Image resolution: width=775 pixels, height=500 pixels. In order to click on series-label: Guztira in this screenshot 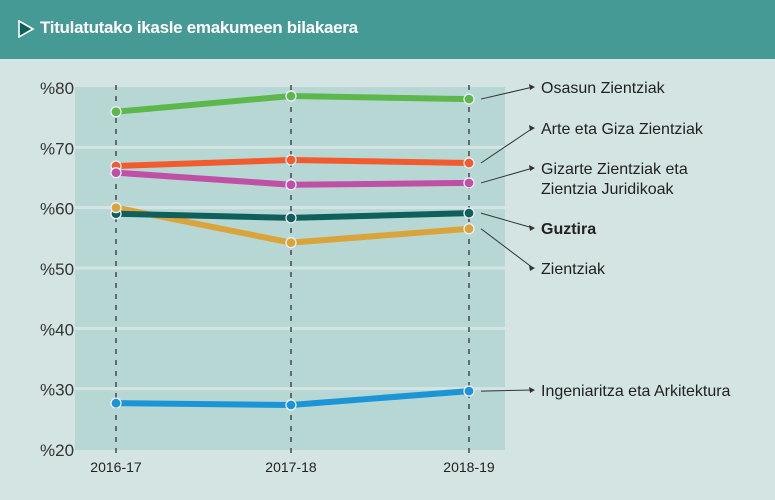, I will do `click(568, 229)`.